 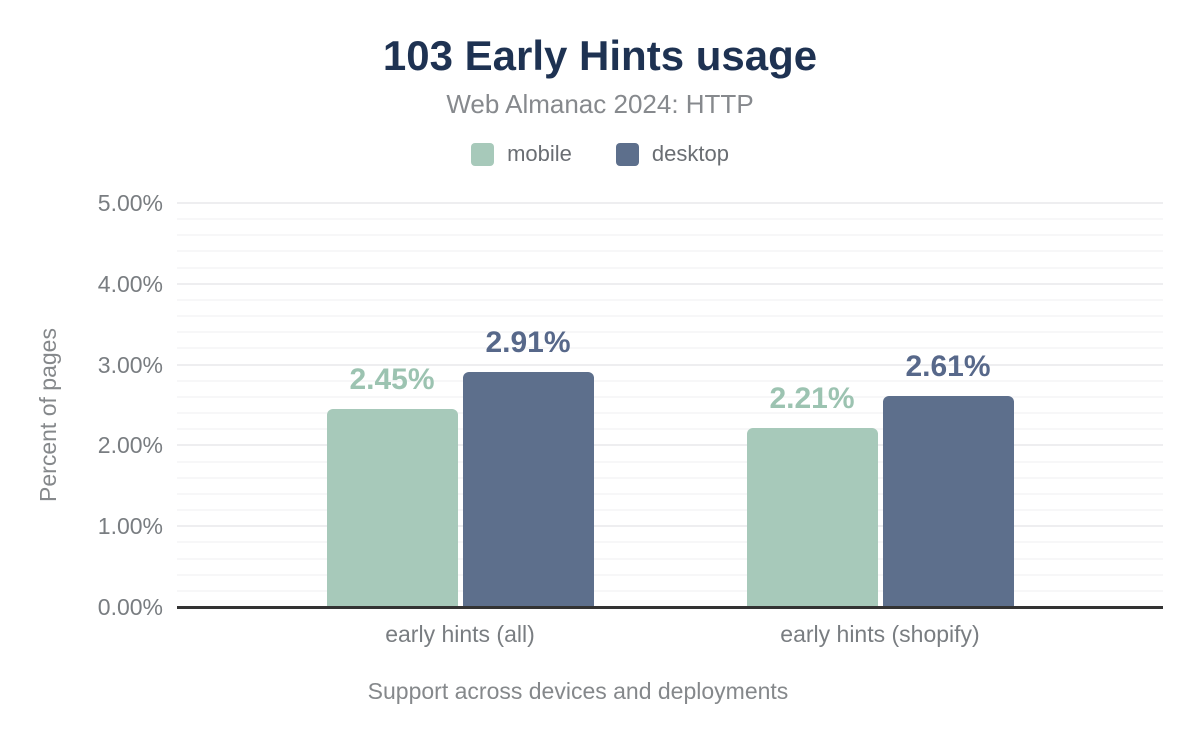 What do you see at coordinates (670, 607) in the screenshot?
I see `x-axis-line` at bounding box center [670, 607].